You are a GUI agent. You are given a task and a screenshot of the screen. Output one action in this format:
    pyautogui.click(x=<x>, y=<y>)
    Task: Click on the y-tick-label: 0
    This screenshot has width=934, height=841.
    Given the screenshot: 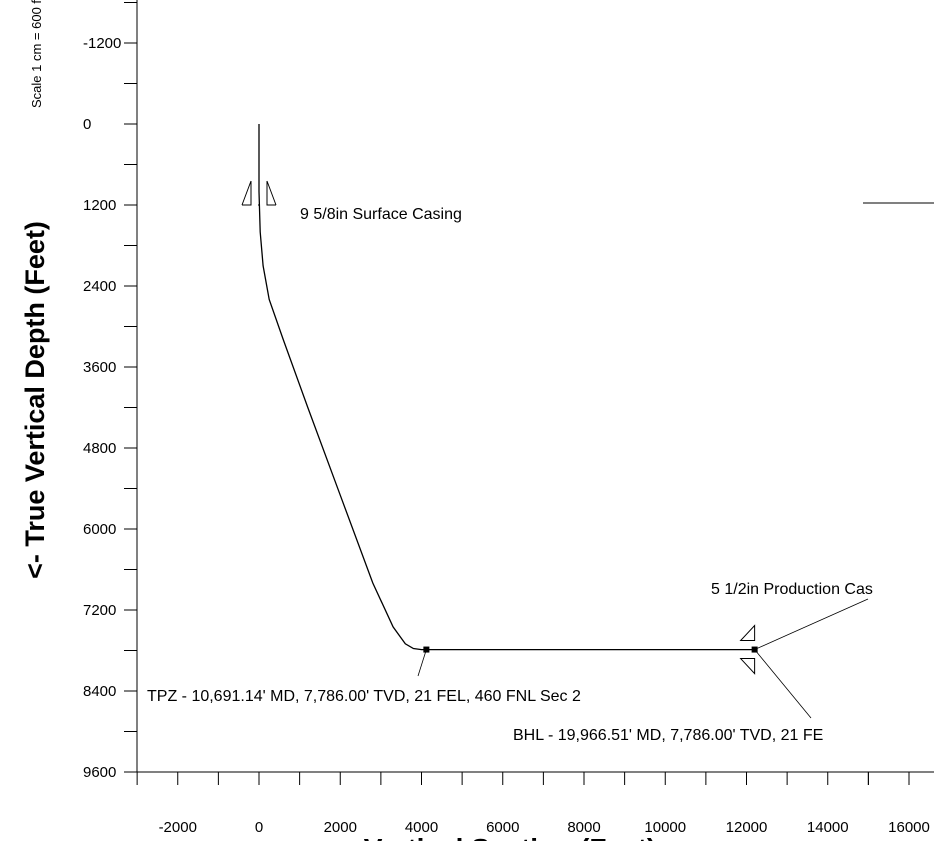 What is the action you would take?
    pyautogui.click(x=87, y=124)
    